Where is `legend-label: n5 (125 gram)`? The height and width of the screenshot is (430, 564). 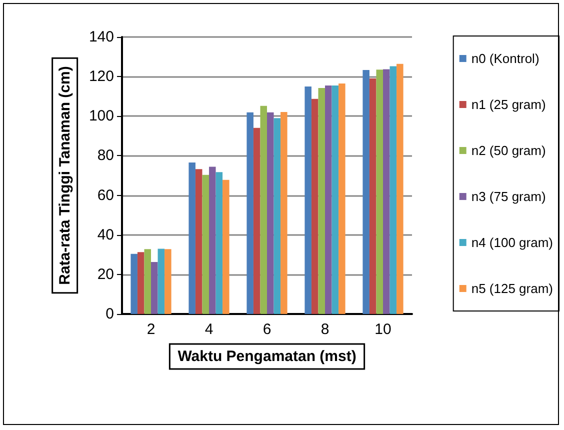 legend-label: n5 (125 gram) is located at coordinates (512, 288).